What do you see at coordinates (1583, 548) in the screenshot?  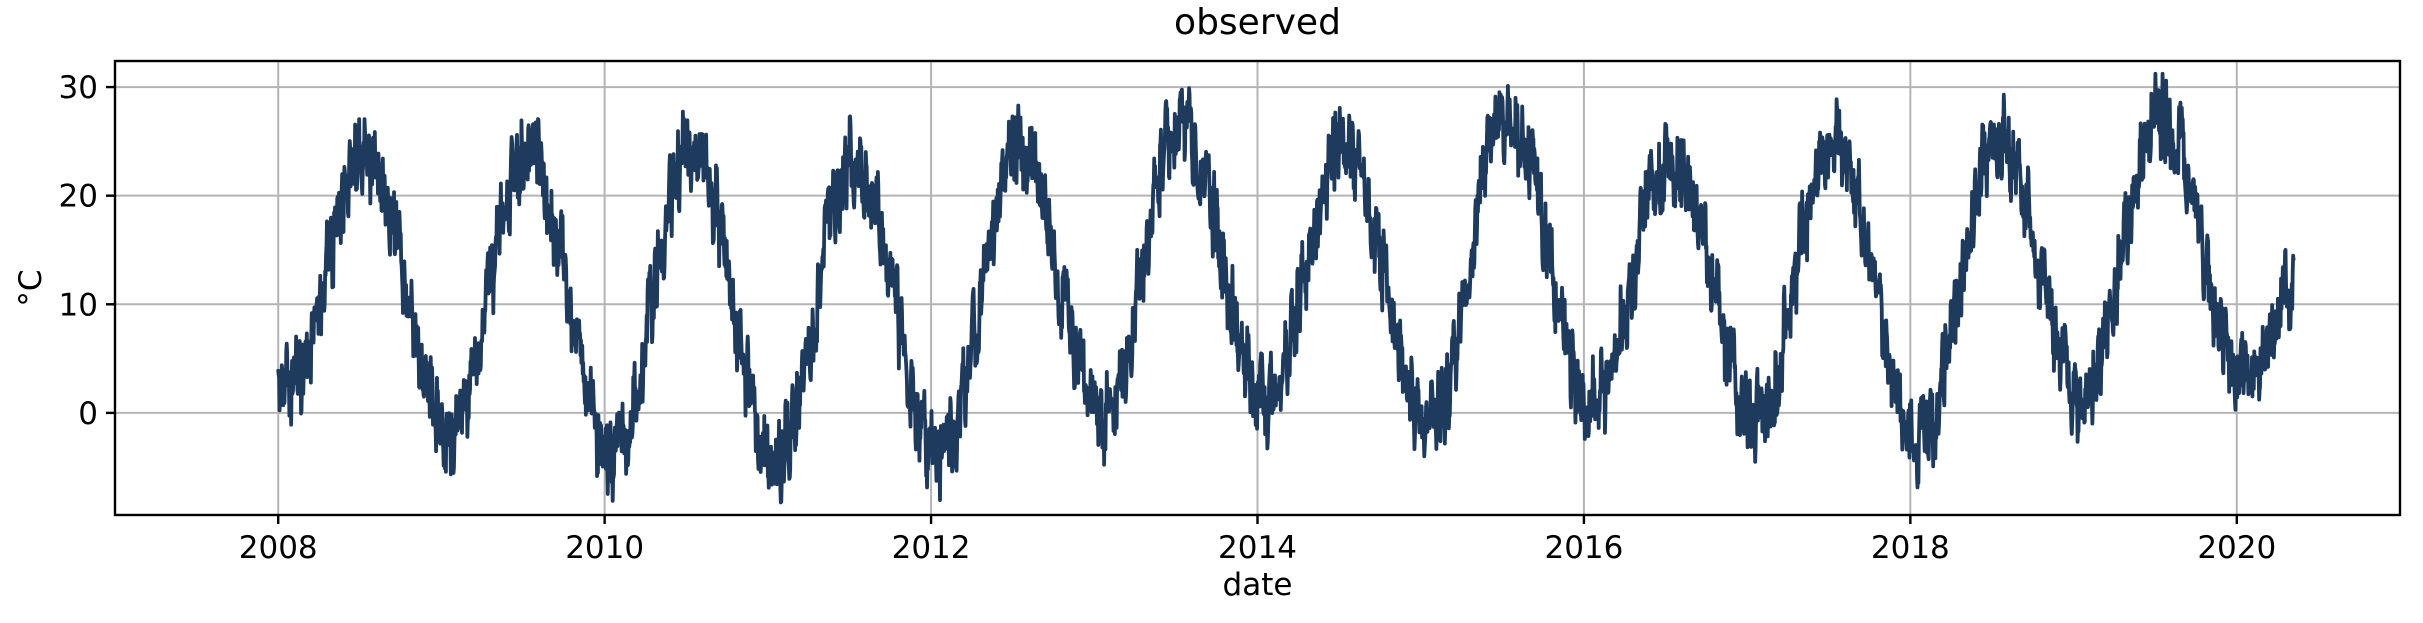 I see `x-tick-label: 2016` at bounding box center [1583, 548].